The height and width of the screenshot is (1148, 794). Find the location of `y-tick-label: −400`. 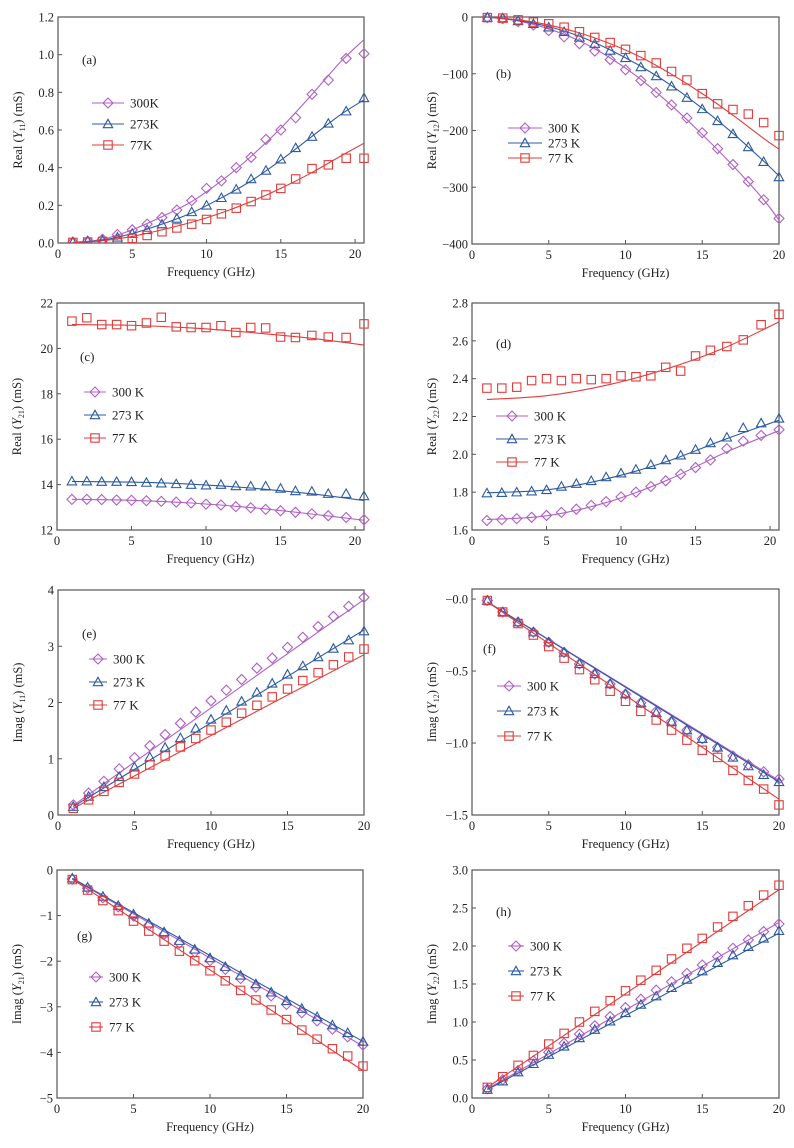

y-tick-label: −400 is located at coordinates (455, 245).